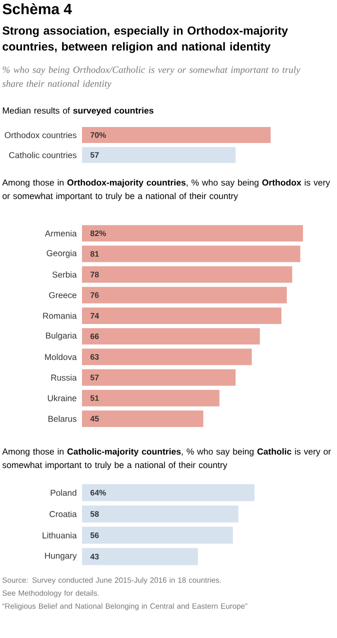 The image size is (337, 638). What do you see at coordinates (63, 514) in the screenshot?
I see `y-tick-label: Croatia` at bounding box center [63, 514].